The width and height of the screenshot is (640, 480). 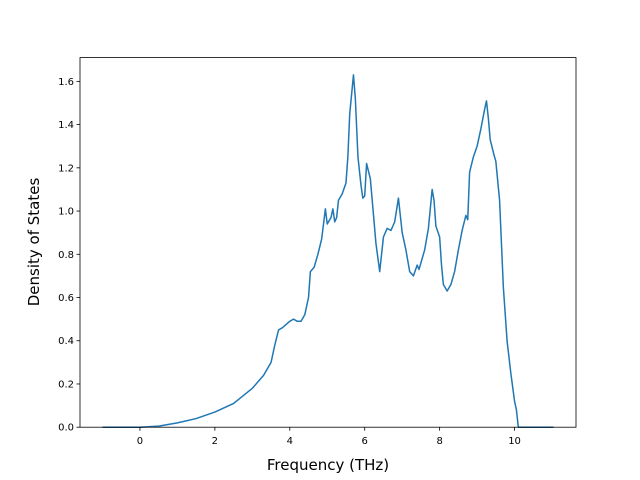 What do you see at coordinates (140, 441) in the screenshot?
I see `x-tick-label: 0` at bounding box center [140, 441].